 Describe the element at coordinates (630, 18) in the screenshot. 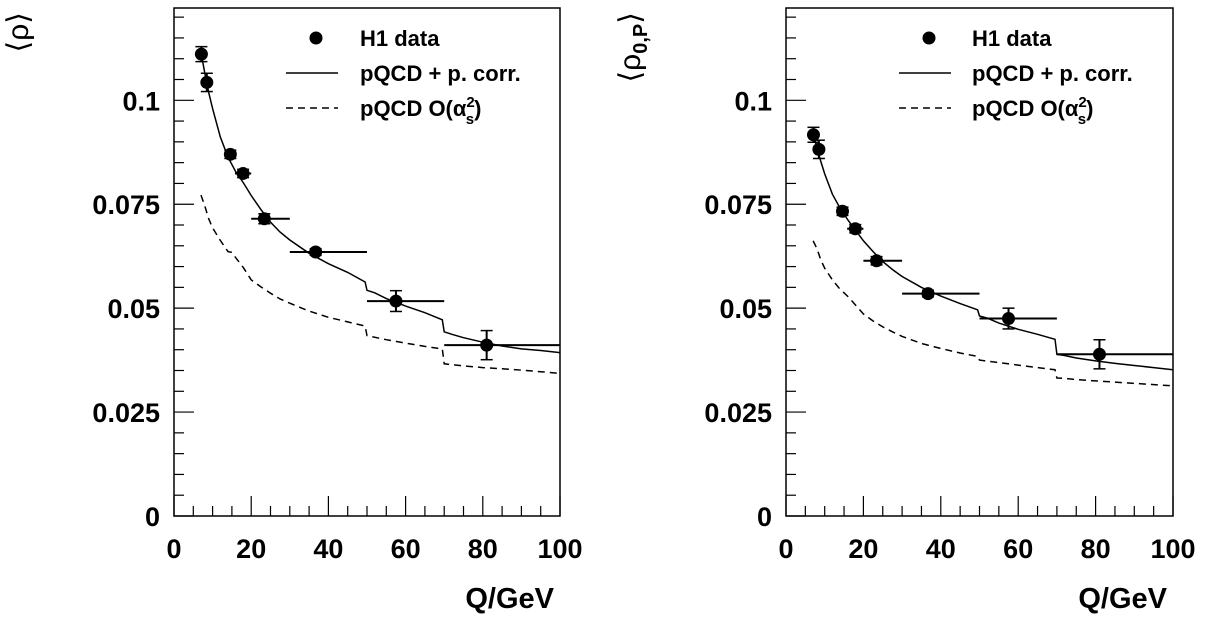

I see `y-axis-title-close: ⟩` at that location.